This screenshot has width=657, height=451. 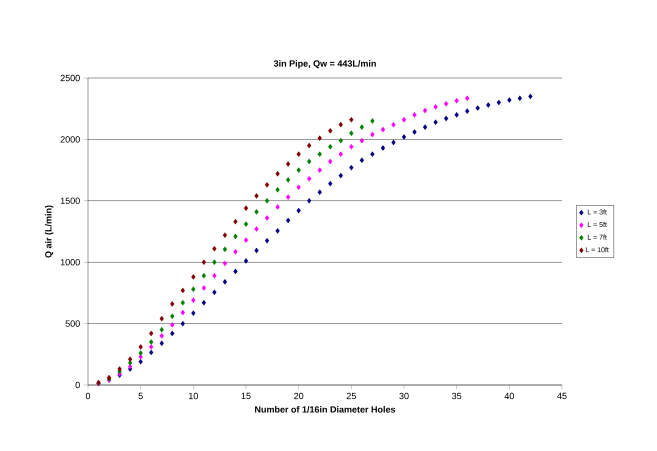 I want to click on y-tick-label: 2500, so click(x=70, y=78).